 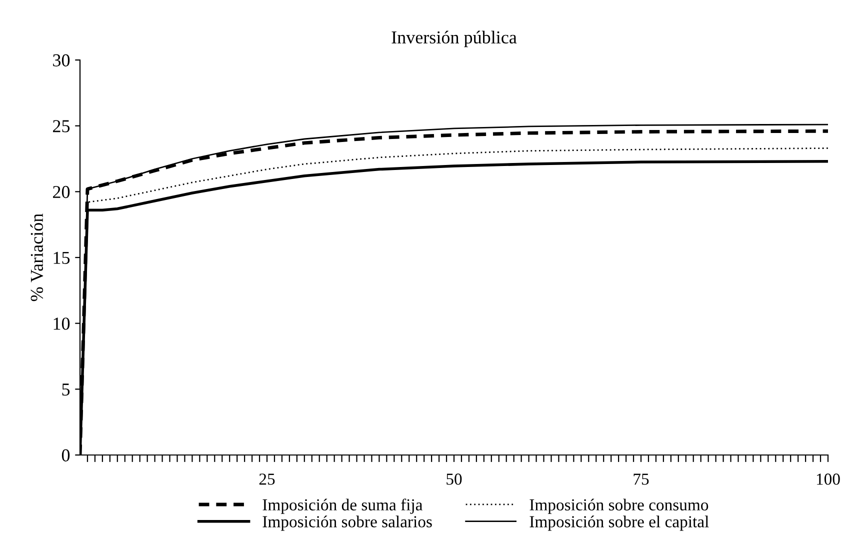 What do you see at coordinates (619, 523) in the screenshot?
I see `legend-label: Imposición sobre el capital` at bounding box center [619, 523].